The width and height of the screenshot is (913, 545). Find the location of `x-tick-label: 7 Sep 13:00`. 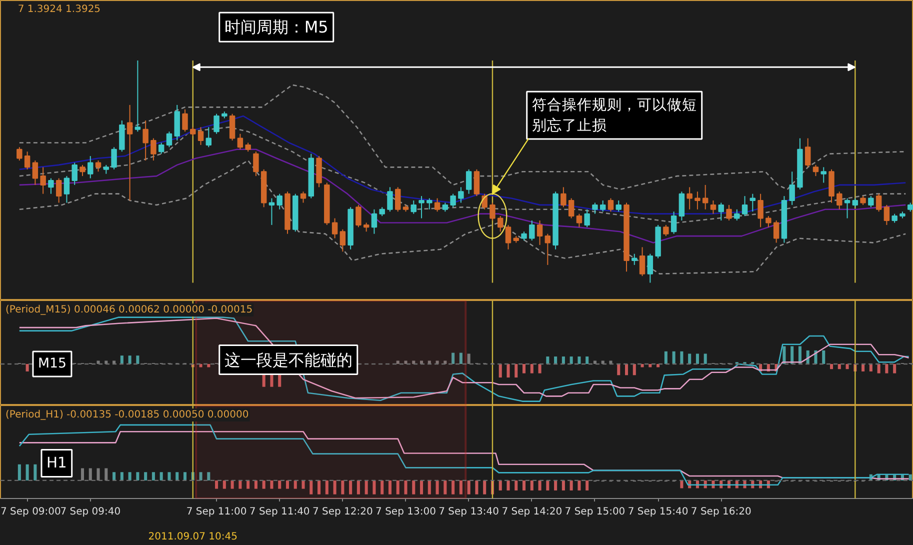

x-tick-label: 7 Sep 13:00 is located at coordinates (406, 512).